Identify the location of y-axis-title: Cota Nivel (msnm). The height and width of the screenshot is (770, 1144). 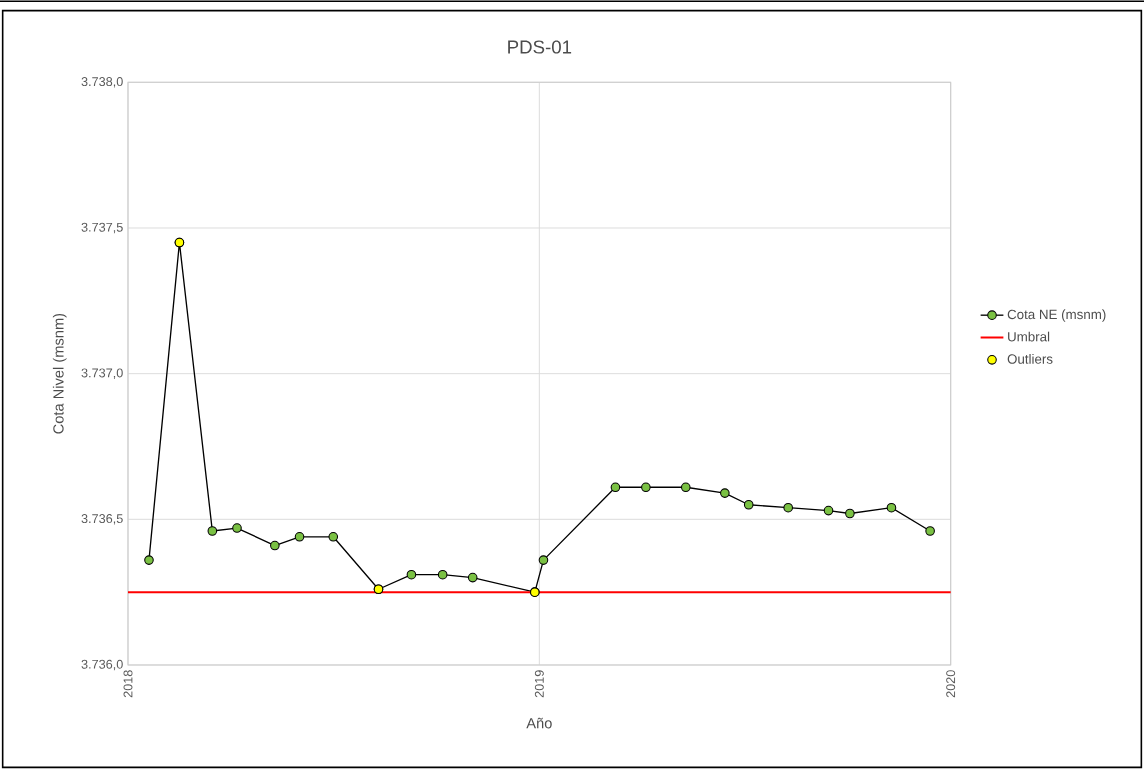
(59, 373).